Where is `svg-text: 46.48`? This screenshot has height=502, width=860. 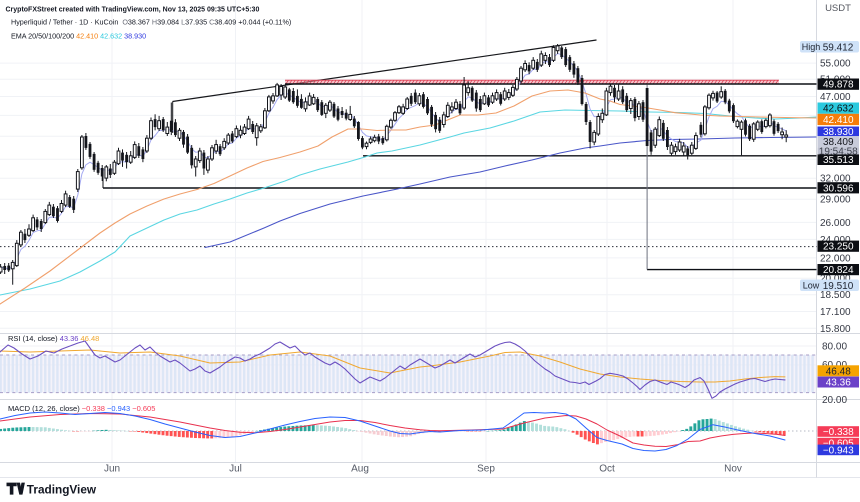 svg-text: 46.48 is located at coordinates (838, 371).